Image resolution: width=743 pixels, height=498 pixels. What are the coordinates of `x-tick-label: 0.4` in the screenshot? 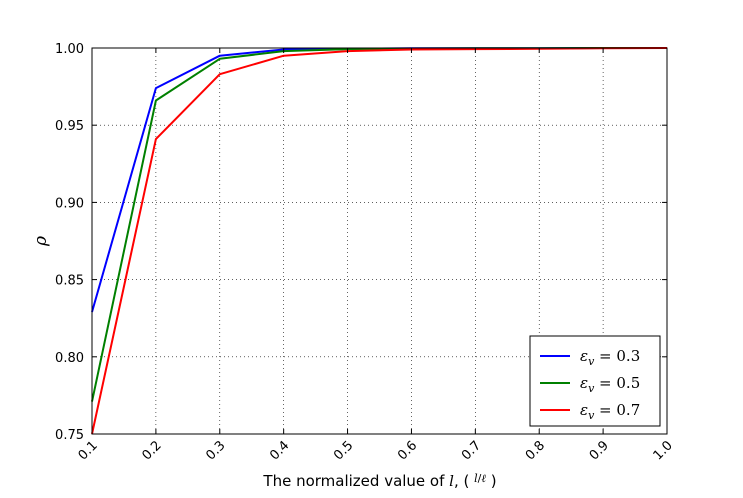 It's located at (279, 450).